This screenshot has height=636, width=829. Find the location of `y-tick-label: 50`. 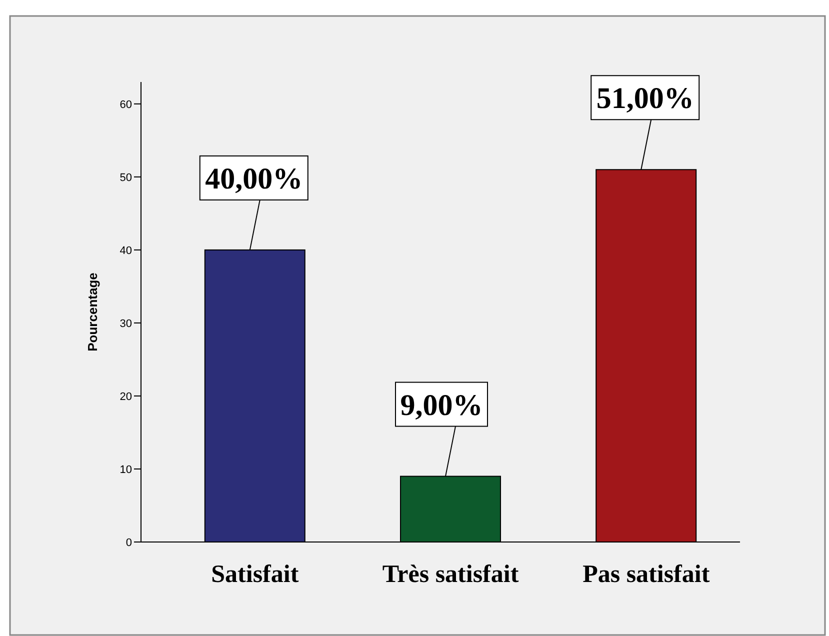

y-tick-label: 50 is located at coordinates (126, 178).